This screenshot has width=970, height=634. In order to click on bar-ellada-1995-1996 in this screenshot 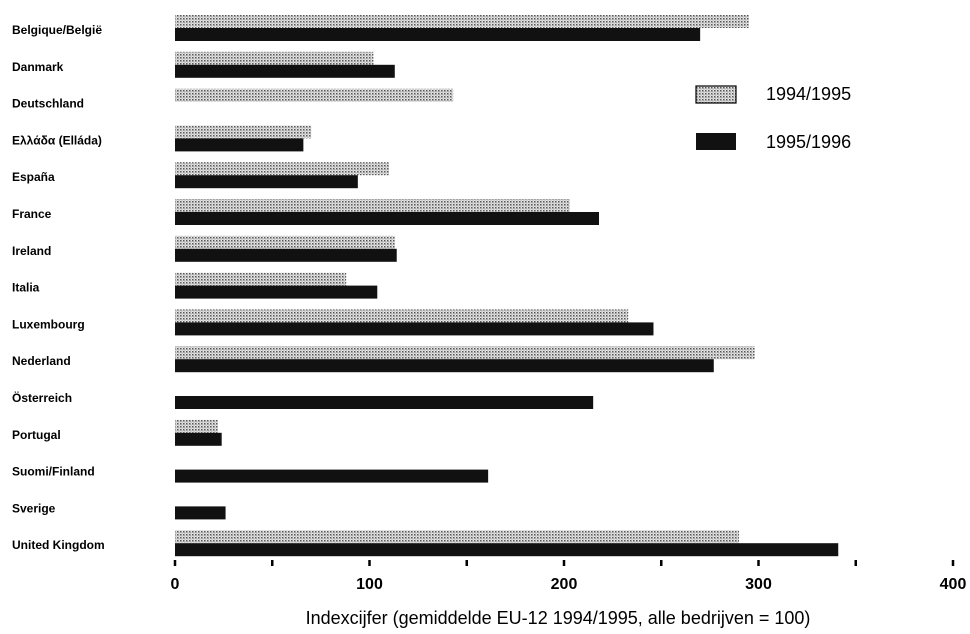, I will do `click(239, 145)`.